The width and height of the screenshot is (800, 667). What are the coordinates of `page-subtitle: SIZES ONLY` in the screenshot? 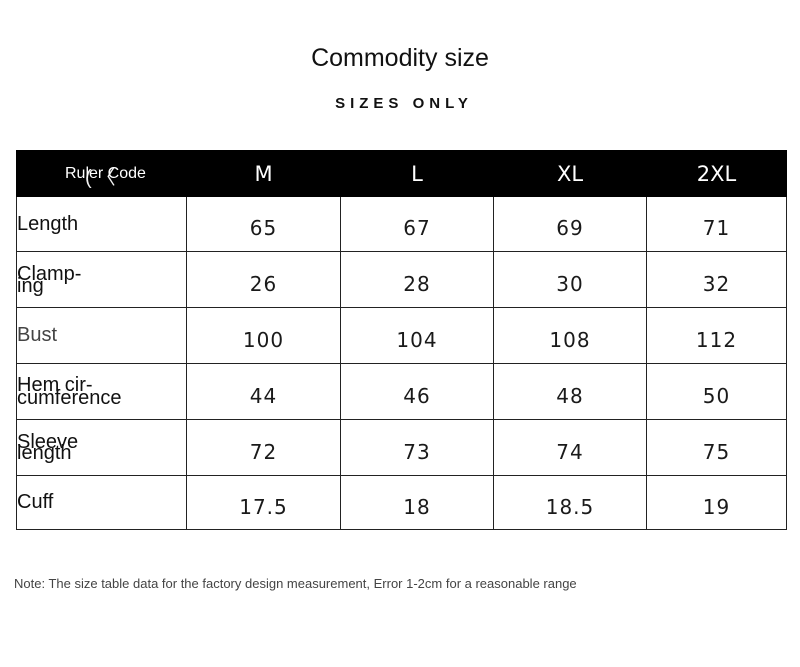 It's located at (404, 103).